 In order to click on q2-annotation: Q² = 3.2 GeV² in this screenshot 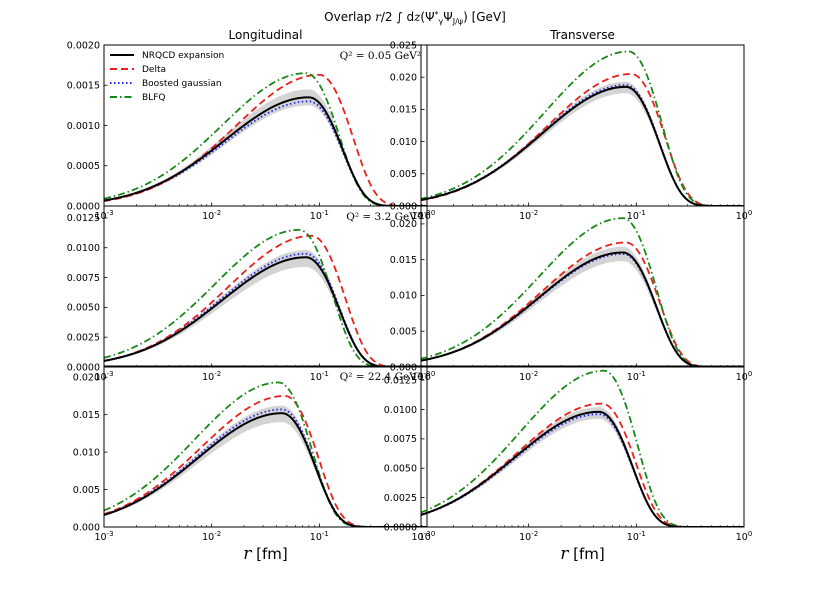, I will do `click(383, 217)`.